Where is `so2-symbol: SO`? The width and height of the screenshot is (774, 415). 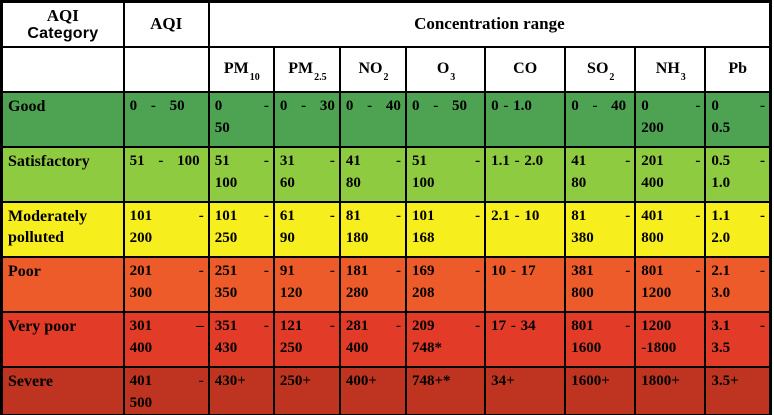
so2-symbol: SO is located at coordinates (598, 68).